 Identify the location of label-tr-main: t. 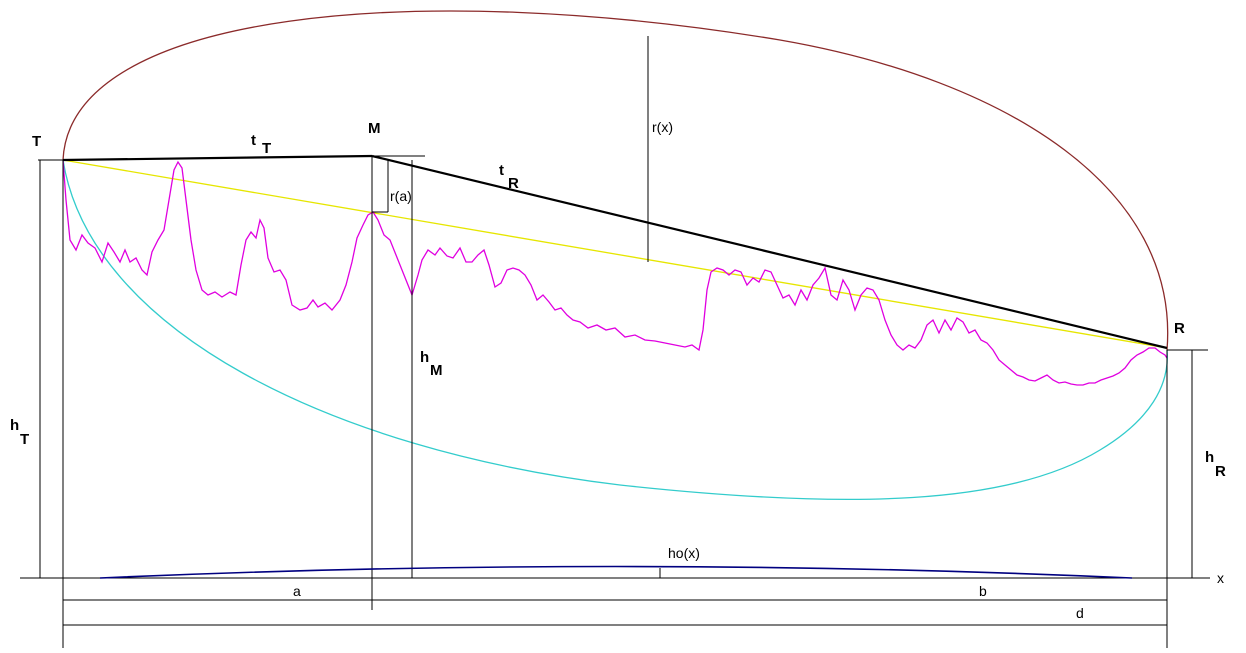
(501, 170).